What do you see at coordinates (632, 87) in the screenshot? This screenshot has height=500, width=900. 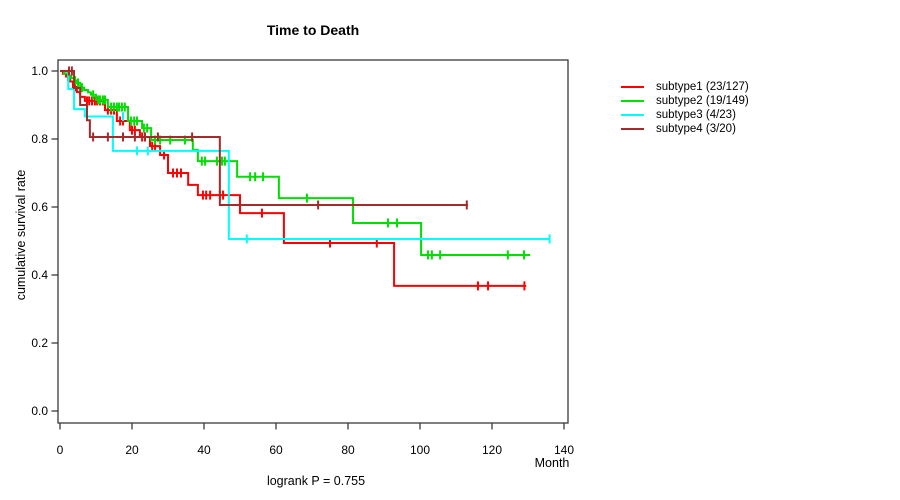 I see `legend-swatch-subtype1` at bounding box center [632, 87].